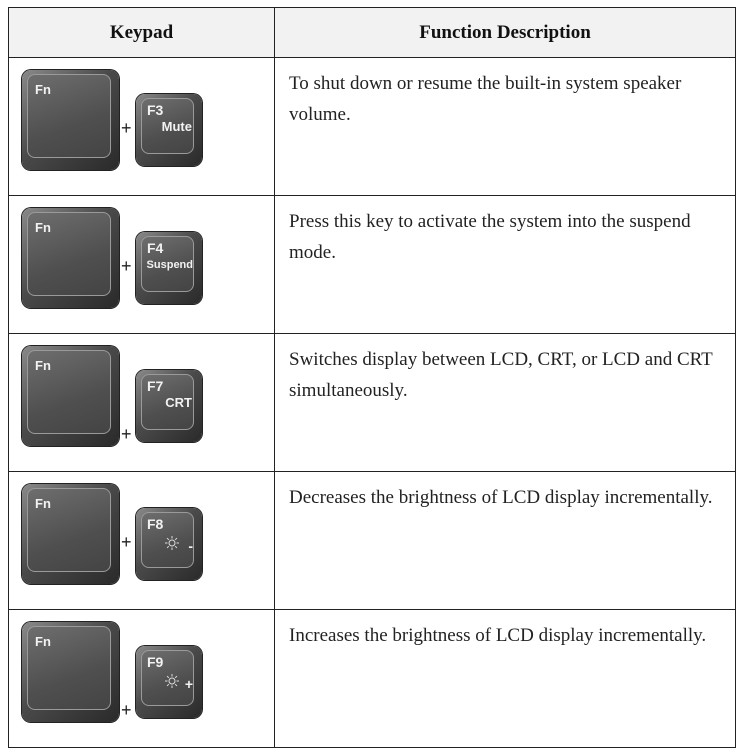 This screenshot has width=743, height=748. I want to click on key-combo: Fn + F3 Mute, so click(141, 121).